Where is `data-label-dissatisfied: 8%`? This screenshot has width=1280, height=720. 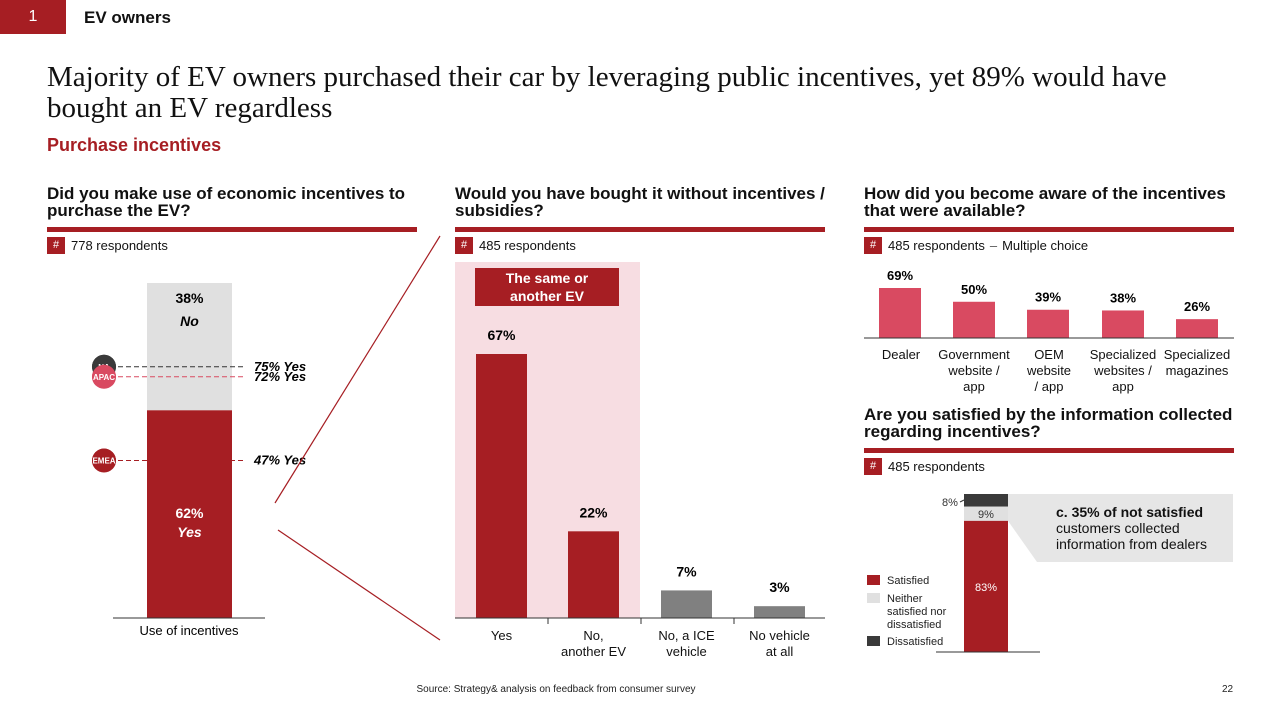
data-label-dissatisfied: 8% is located at coordinates (950, 503).